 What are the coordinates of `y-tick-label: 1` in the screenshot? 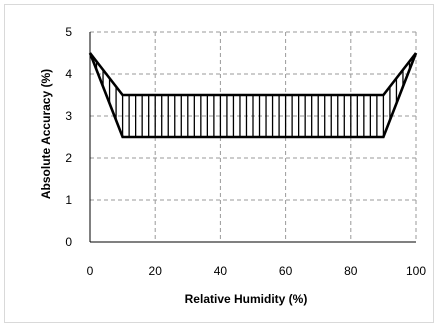 It's located at (68, 200).